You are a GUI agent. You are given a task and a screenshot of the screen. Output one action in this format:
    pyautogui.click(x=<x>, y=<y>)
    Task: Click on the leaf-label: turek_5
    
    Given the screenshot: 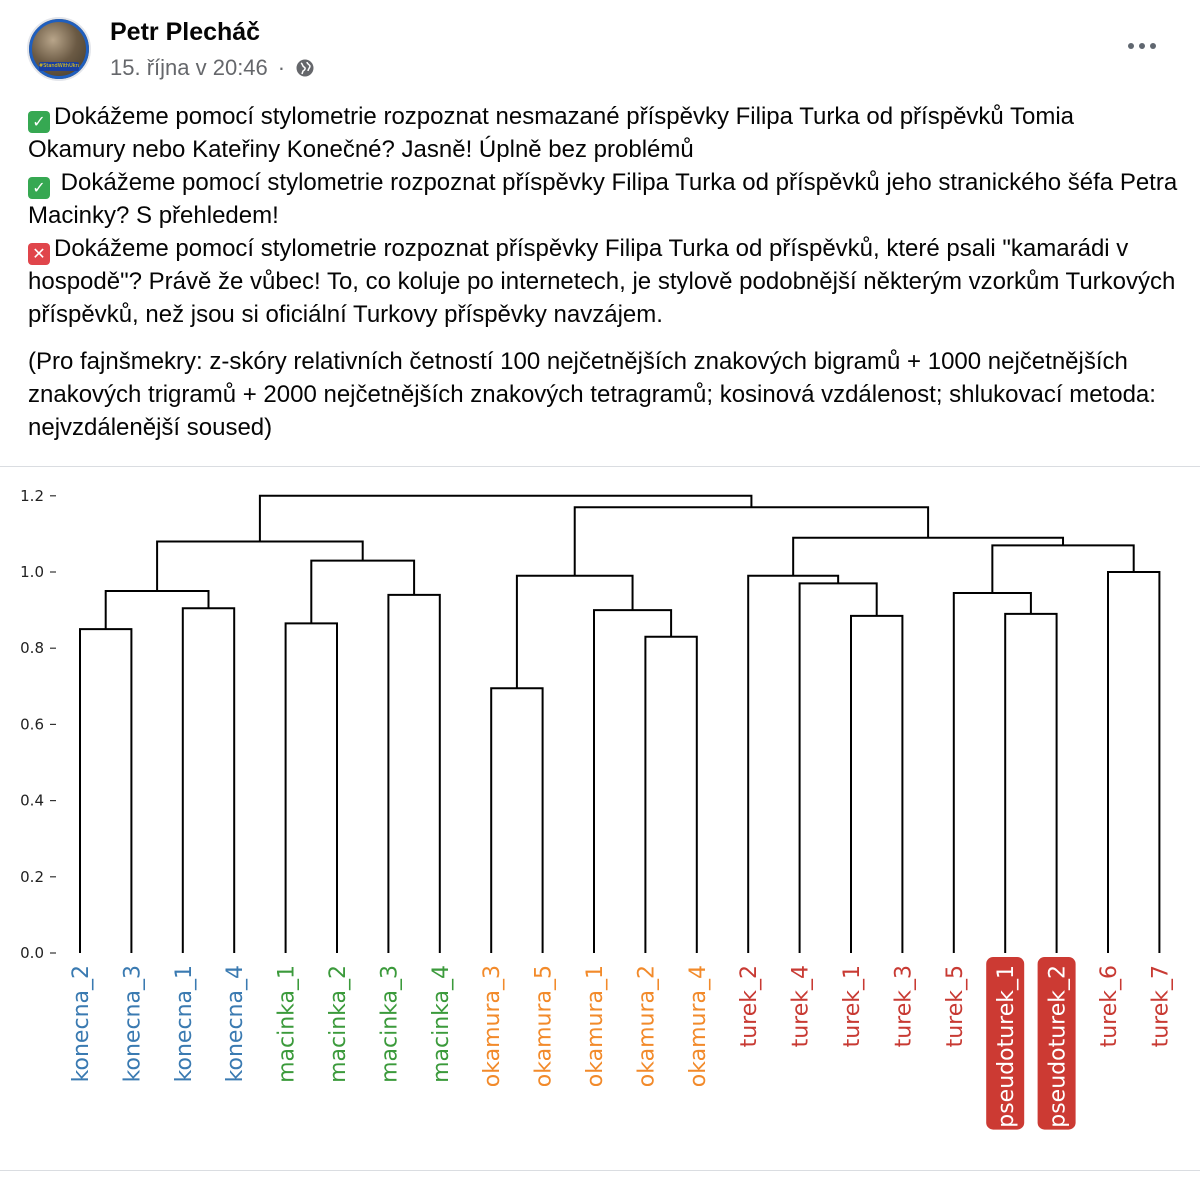 What is the action you would take?
    pyautogui.click(x=955, y=1006)
    